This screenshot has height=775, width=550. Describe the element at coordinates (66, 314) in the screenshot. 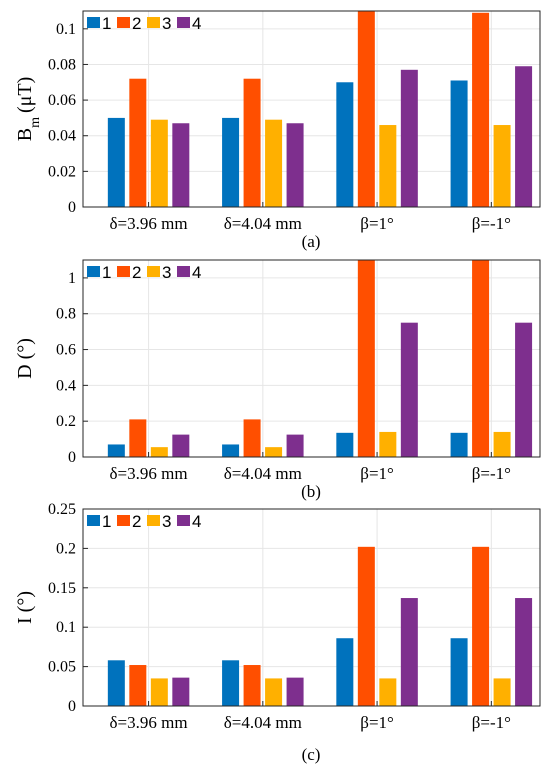

I see `y-tick-label: 0.8` at that location.